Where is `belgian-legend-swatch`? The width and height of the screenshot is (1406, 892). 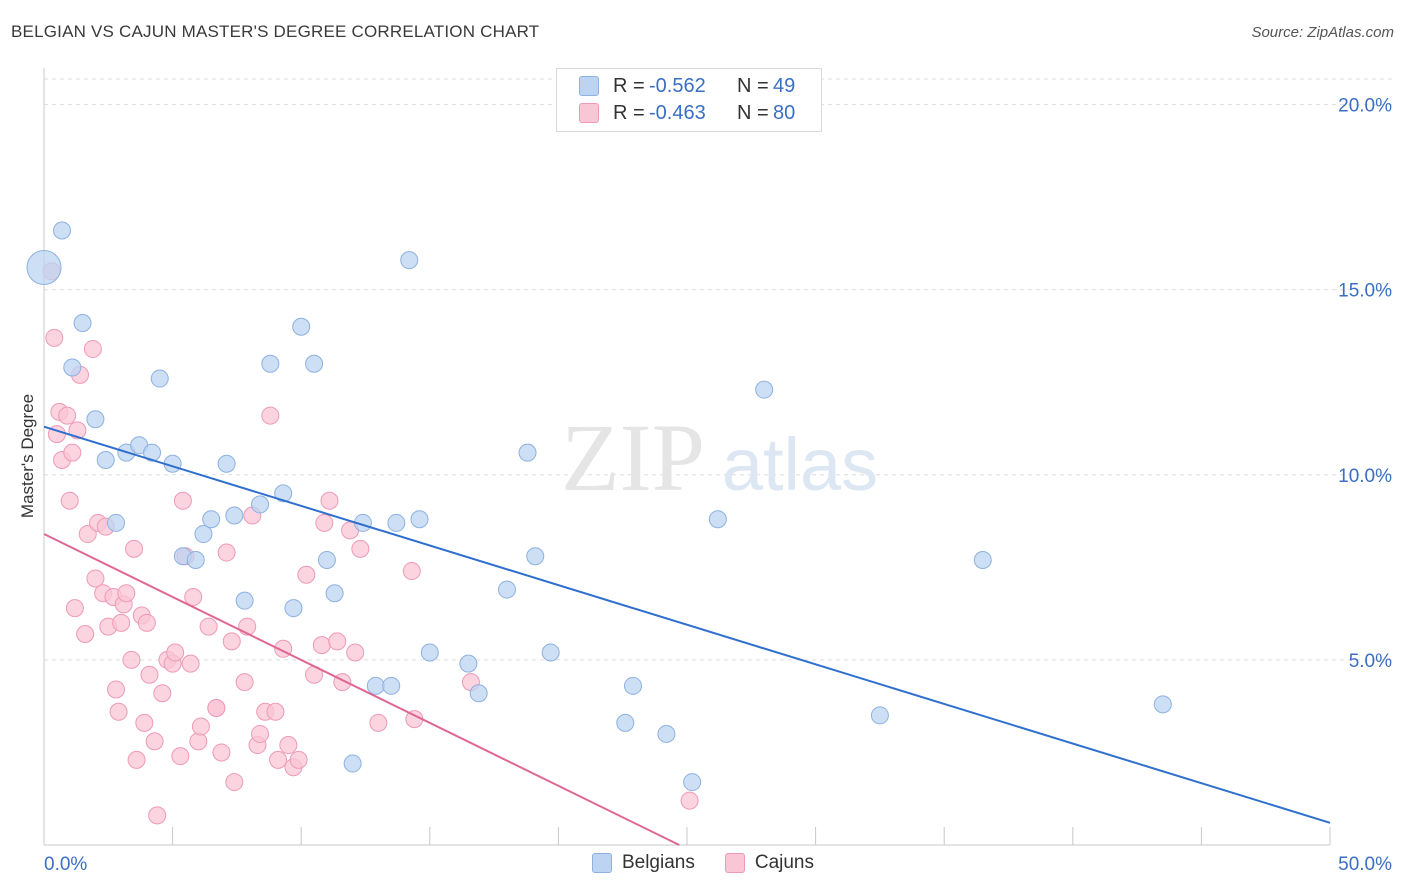 belgian-legend-swatch is located at coordinates (601, 863).